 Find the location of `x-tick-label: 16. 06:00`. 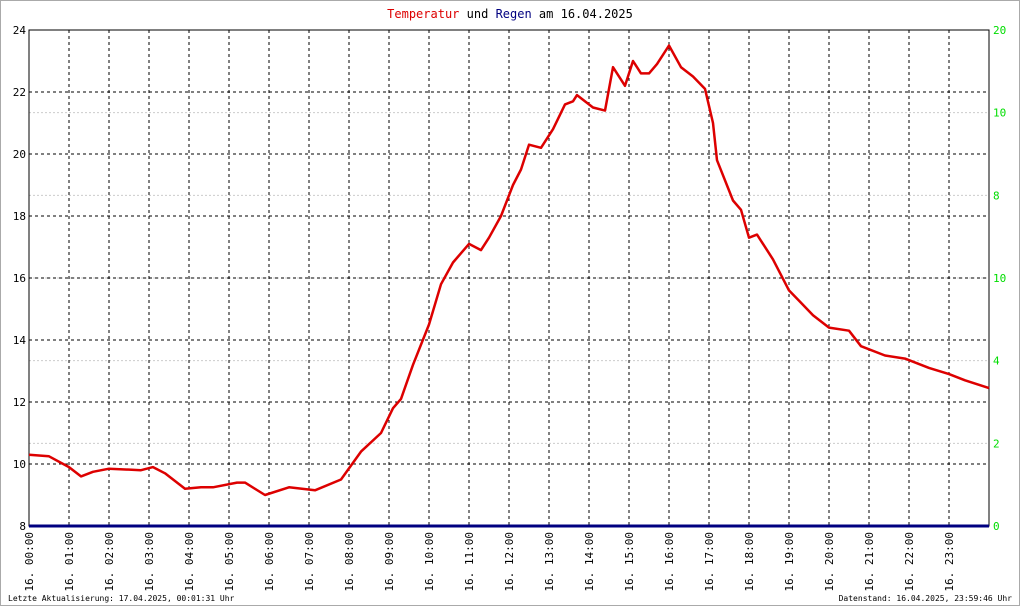

x-tick-label: 16. 06:00 is located at coordinates (269, 562).